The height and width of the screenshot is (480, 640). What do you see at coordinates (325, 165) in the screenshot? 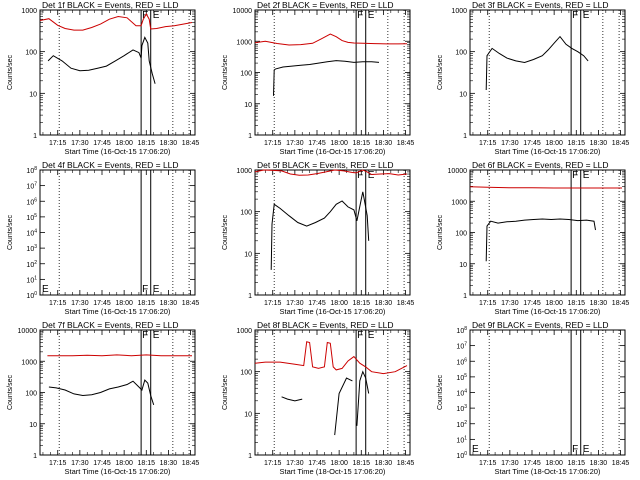
I see `panel-title: Det 5f BLACK = Events, RED = LLD` at bounding box center [325, 165].